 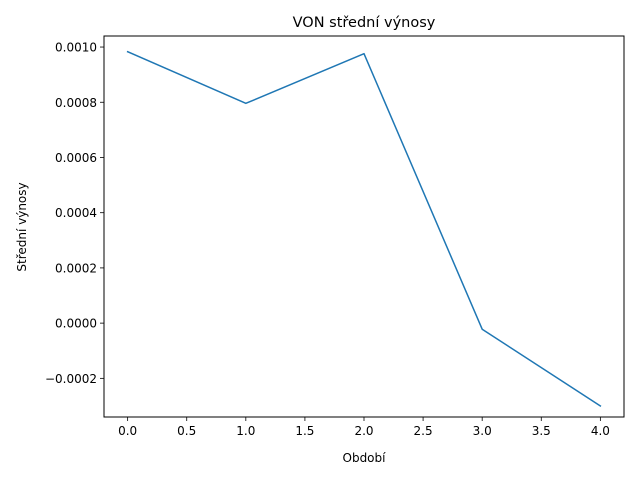 I want to click on y-axis-label: Střední výnosy, so click(x=22, y=226).